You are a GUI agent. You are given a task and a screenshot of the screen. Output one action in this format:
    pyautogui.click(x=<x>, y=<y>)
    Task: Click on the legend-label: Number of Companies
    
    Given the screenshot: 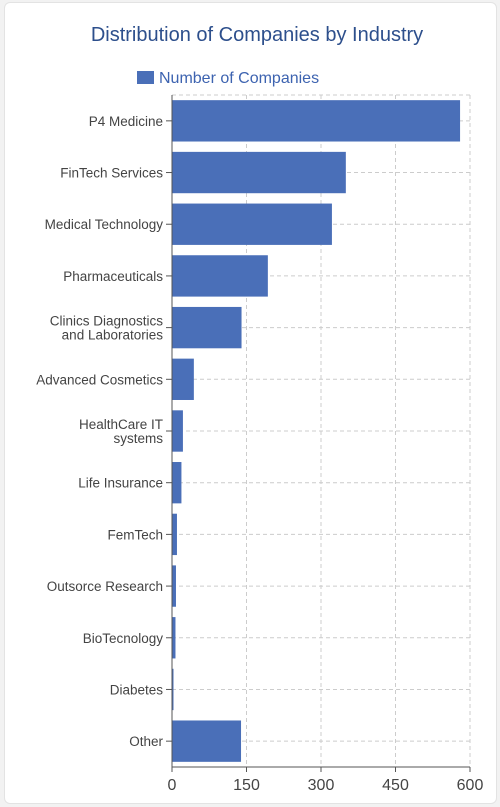 What is the action you would take?
    pyautogui.click(x=239, y=78)
    